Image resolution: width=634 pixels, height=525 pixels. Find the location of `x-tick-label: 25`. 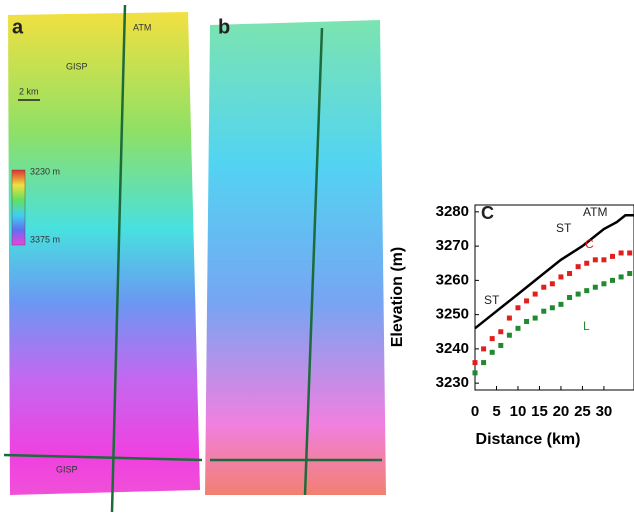

x-tick-label: 25 is located at coordinates (582, 411).